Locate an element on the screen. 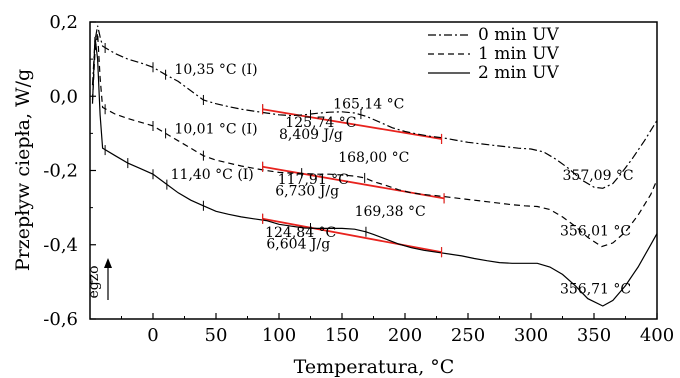 This screenshot has height=378, width=680. data-annotation: 165,14 °C is located at coordinates (368, 105).